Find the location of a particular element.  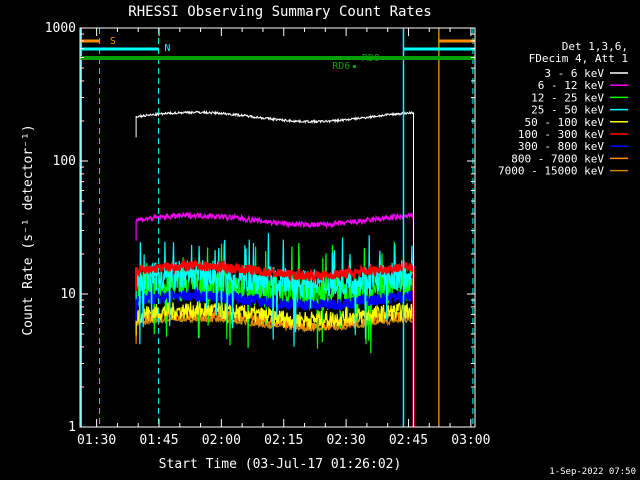

flag-label-rd6: RD6 is located at coordinates (341, 66).